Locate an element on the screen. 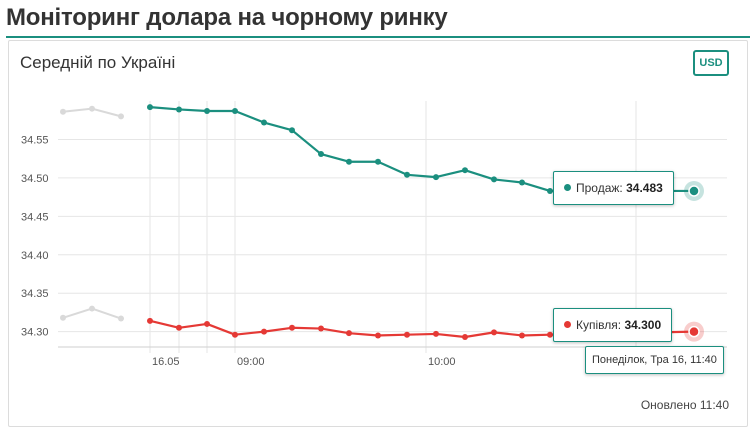  x-tick-label: 10:00 is located at coordinates (442, 362).